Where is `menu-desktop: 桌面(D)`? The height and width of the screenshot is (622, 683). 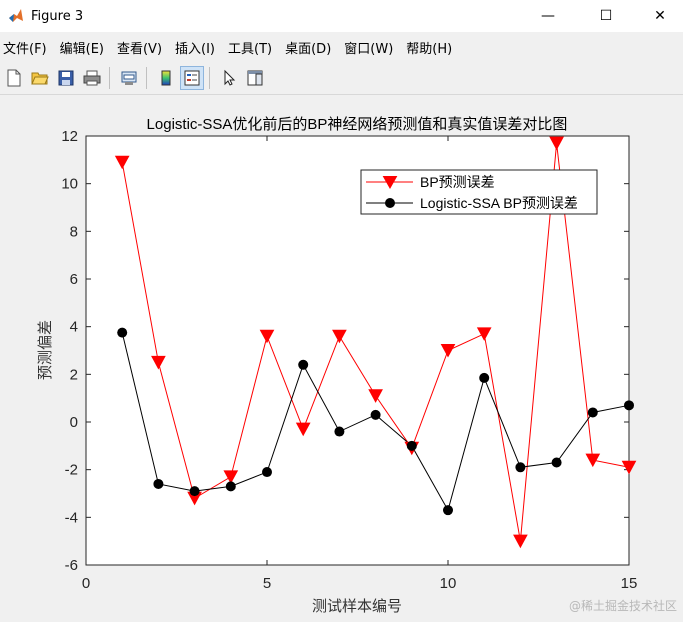
menu-desktop: 桌面(D) is located at coordinates (308, 49).